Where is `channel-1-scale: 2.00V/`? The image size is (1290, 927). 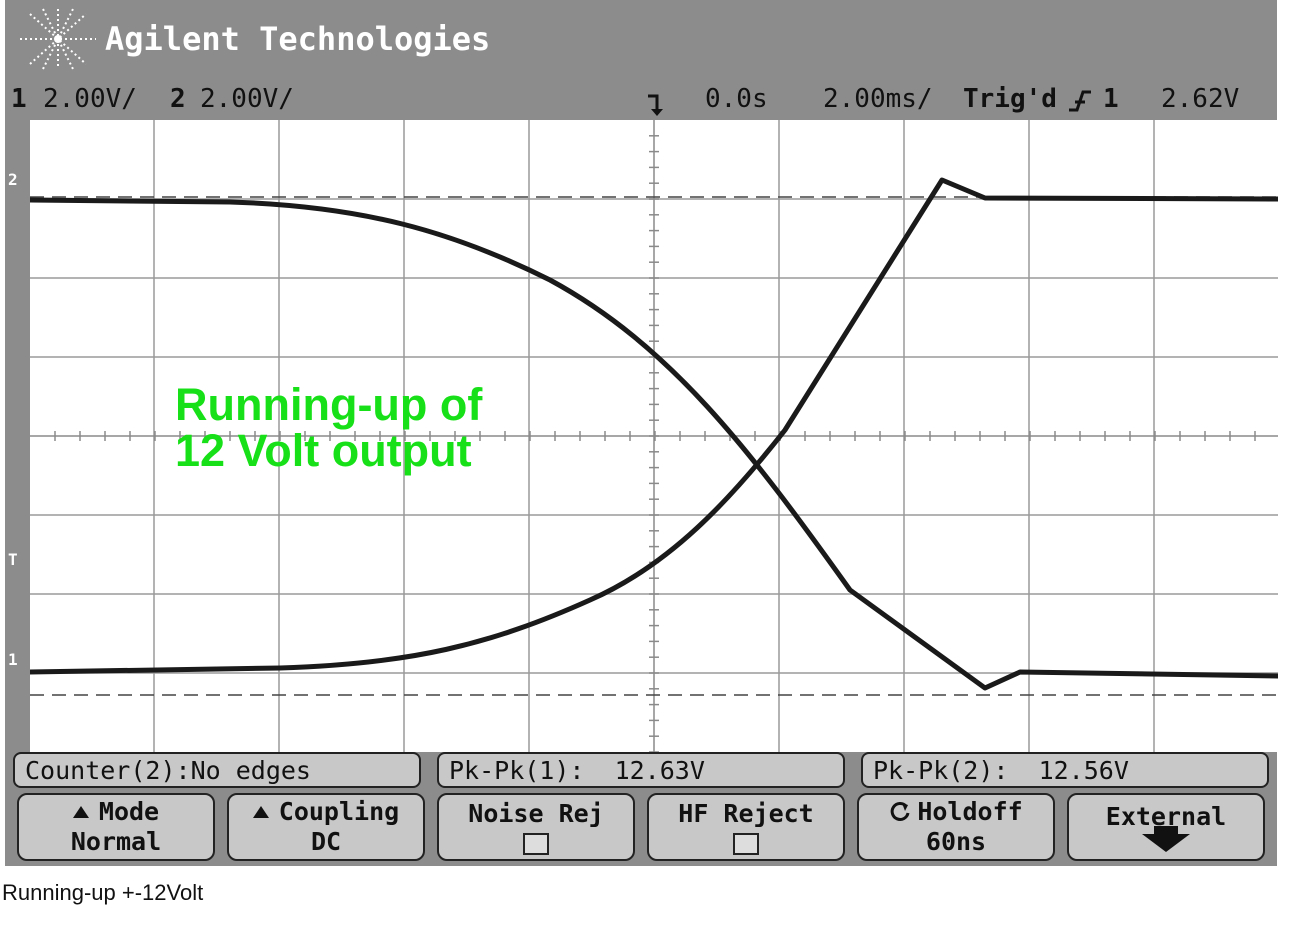
channel-1-scale: 2.00V/ is located at coordinates (90, 99).